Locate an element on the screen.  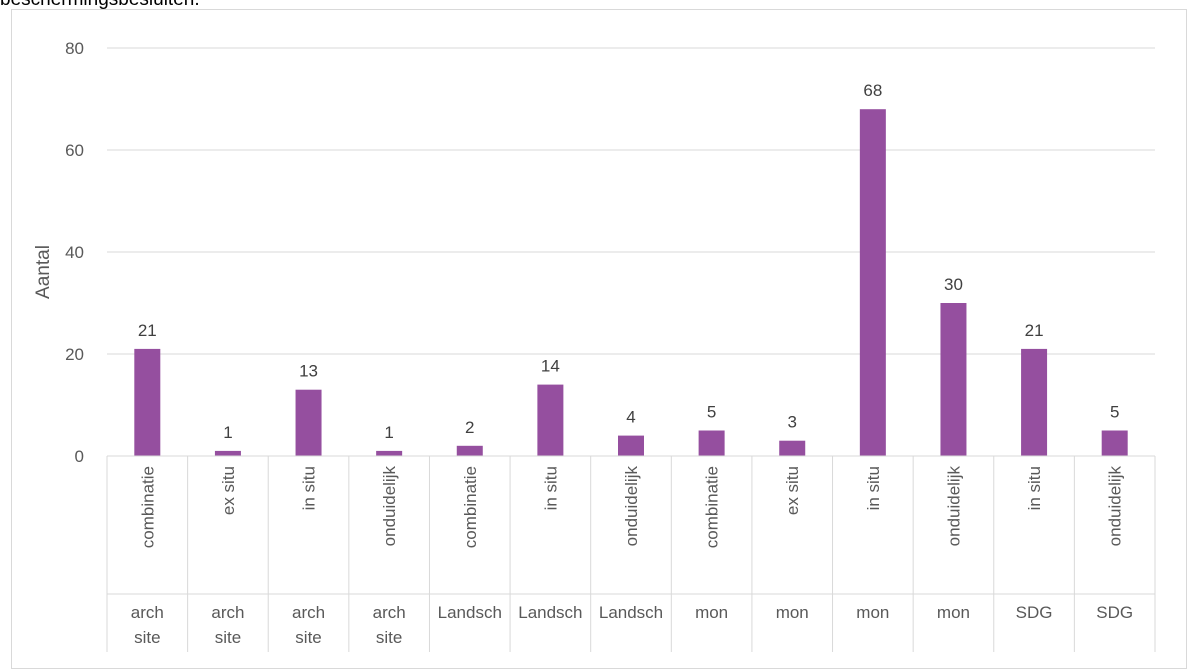
data-label: 4 is located at coordinates (630, 417).